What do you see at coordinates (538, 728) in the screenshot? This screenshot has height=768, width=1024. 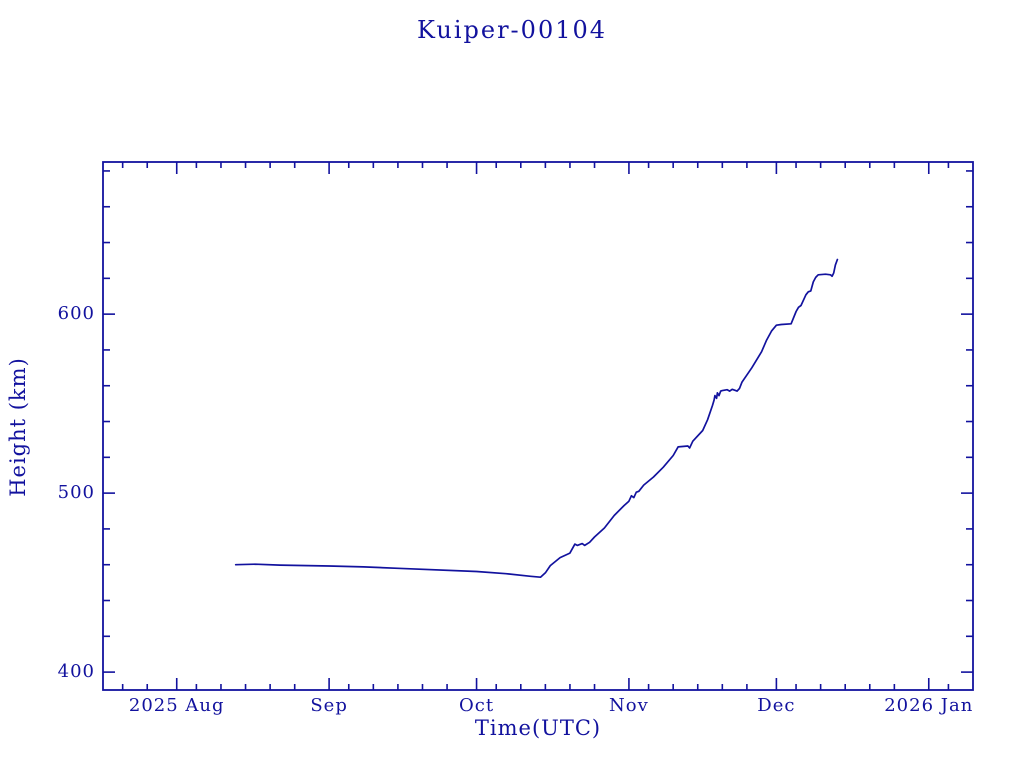 I see `x-axis-label: Time(UTC)` at bounding box center [538, 728].